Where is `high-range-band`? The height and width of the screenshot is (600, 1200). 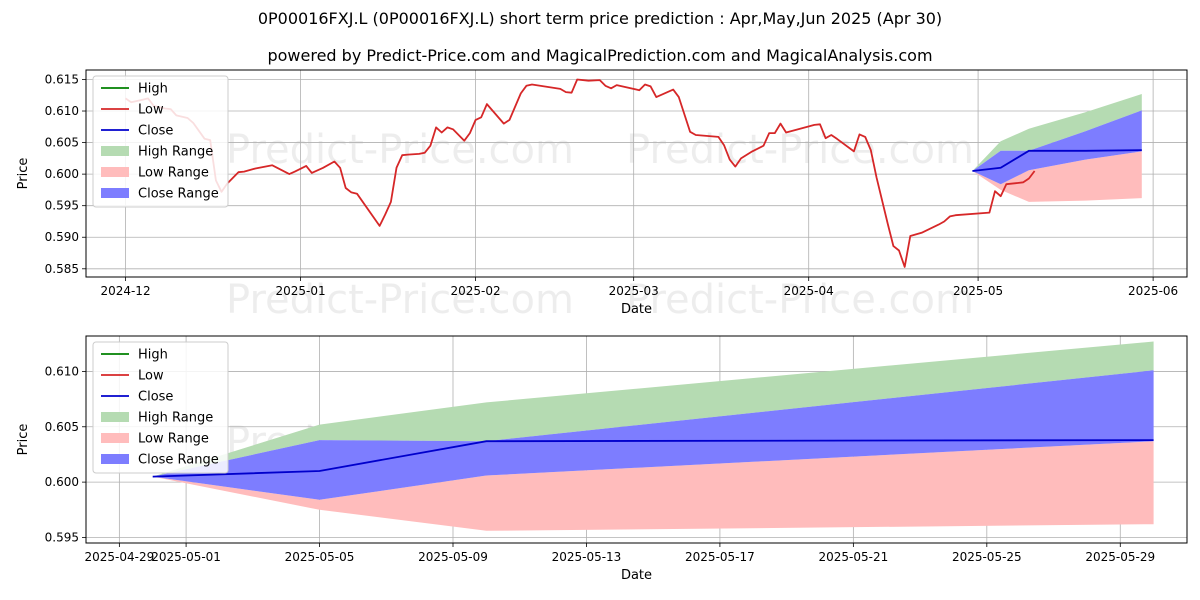
high-range-band is located at coordinates (1057, 132).